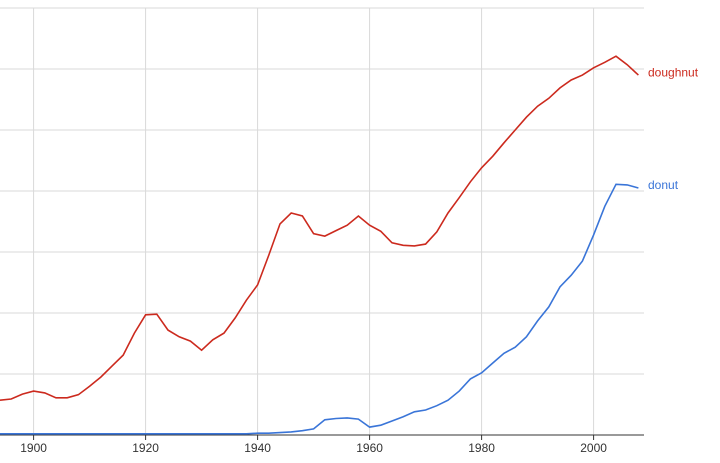 This screenshot has width=720, height=463. I want to click on x-tick-label: 1960, so click(369, 448).